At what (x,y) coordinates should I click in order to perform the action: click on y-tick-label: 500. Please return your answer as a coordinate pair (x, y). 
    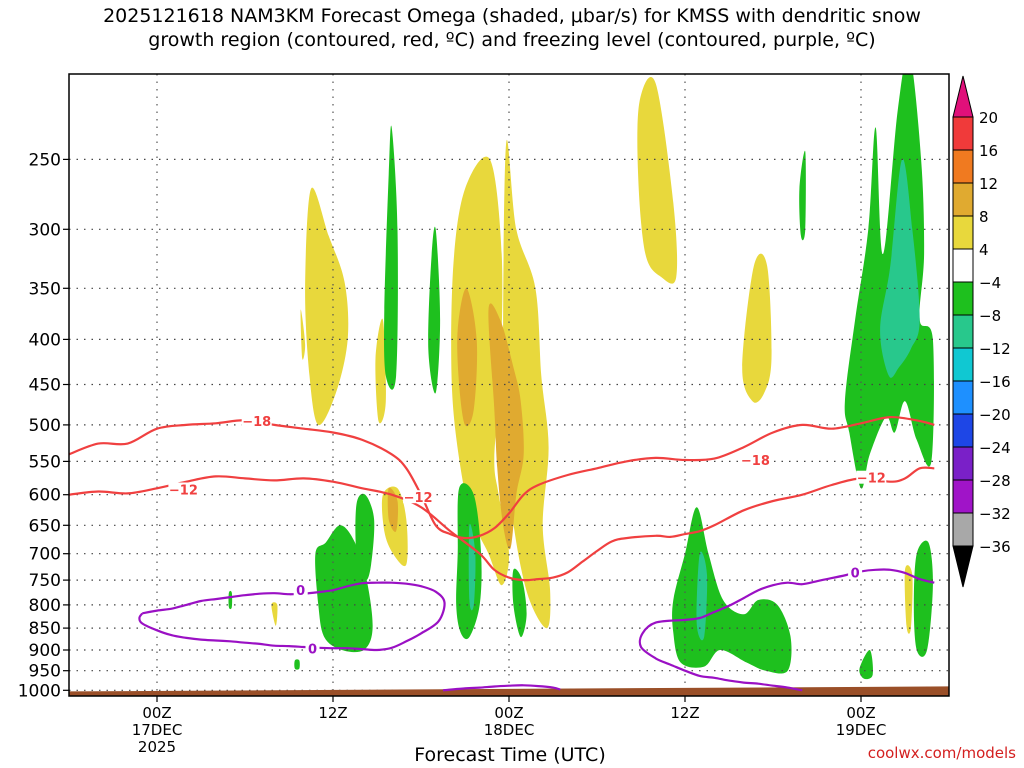
    Looking at the image, I should click on (45, 426).